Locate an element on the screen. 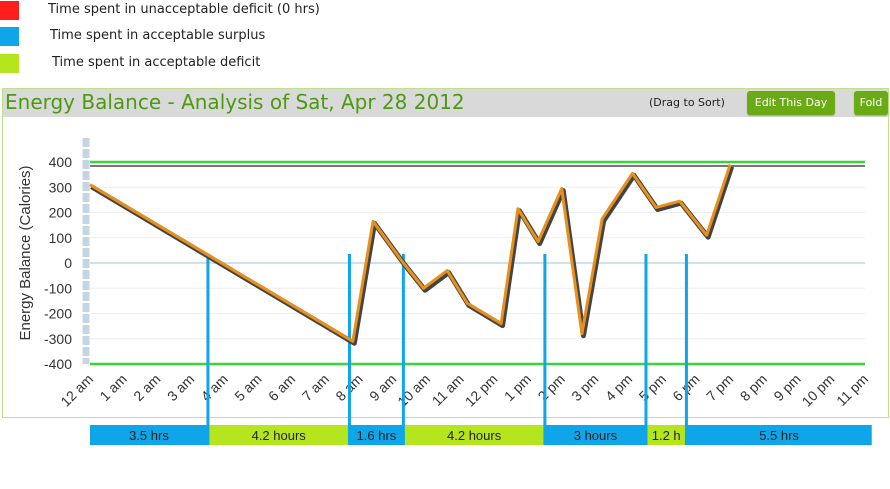 This screenshot has height=489, width=890. y-tick-label: 300 is located at coordinates (61, 187).